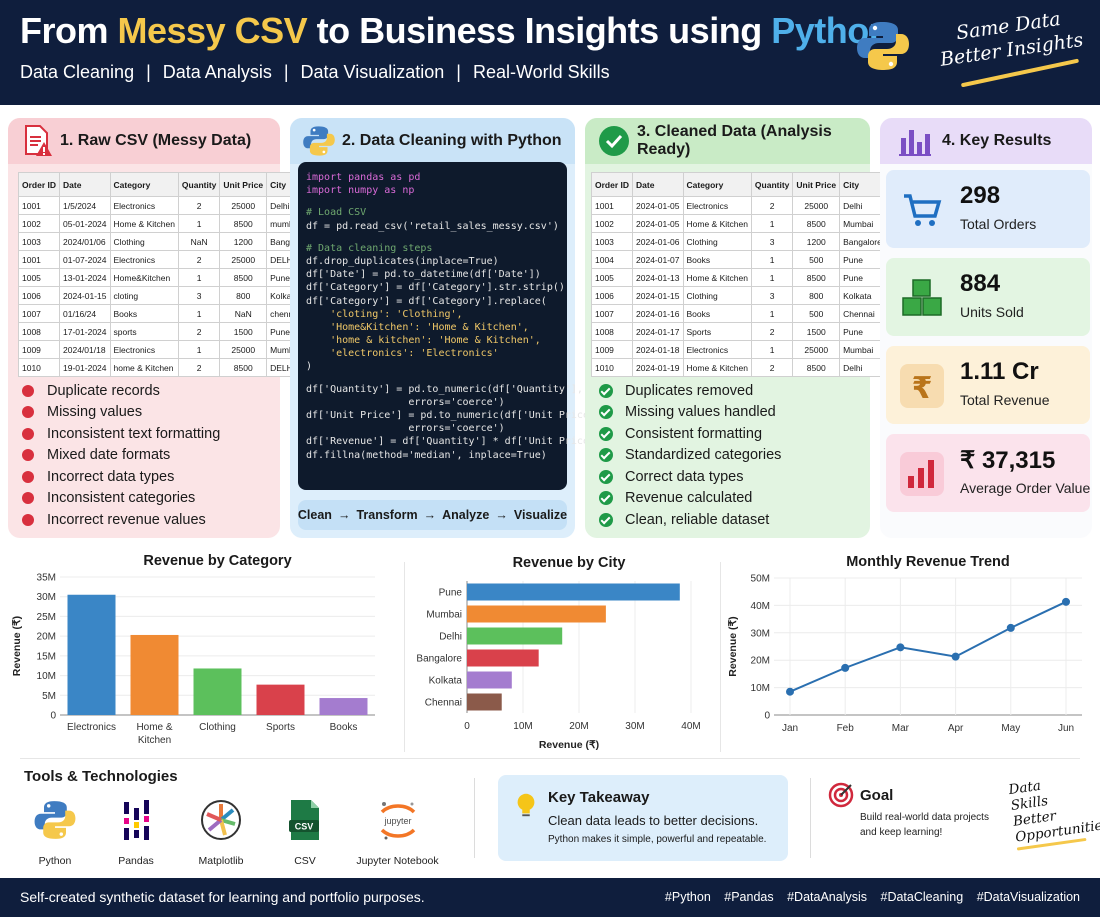 The image size is (1100, 917). I want to click on list-item-label: Missing values handled, so click(700, 412).